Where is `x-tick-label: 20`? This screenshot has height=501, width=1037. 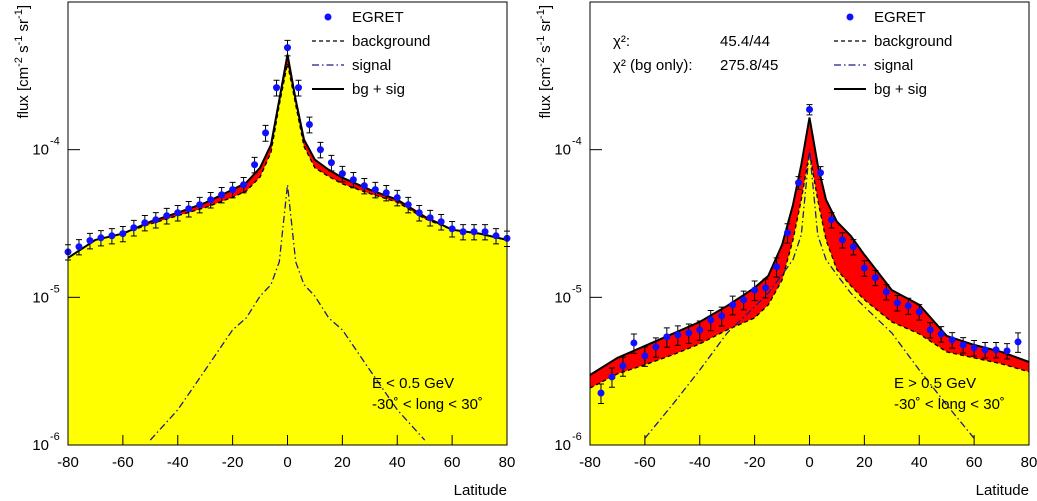 x-tick-label: 20 is located at coordinates (342, 462).